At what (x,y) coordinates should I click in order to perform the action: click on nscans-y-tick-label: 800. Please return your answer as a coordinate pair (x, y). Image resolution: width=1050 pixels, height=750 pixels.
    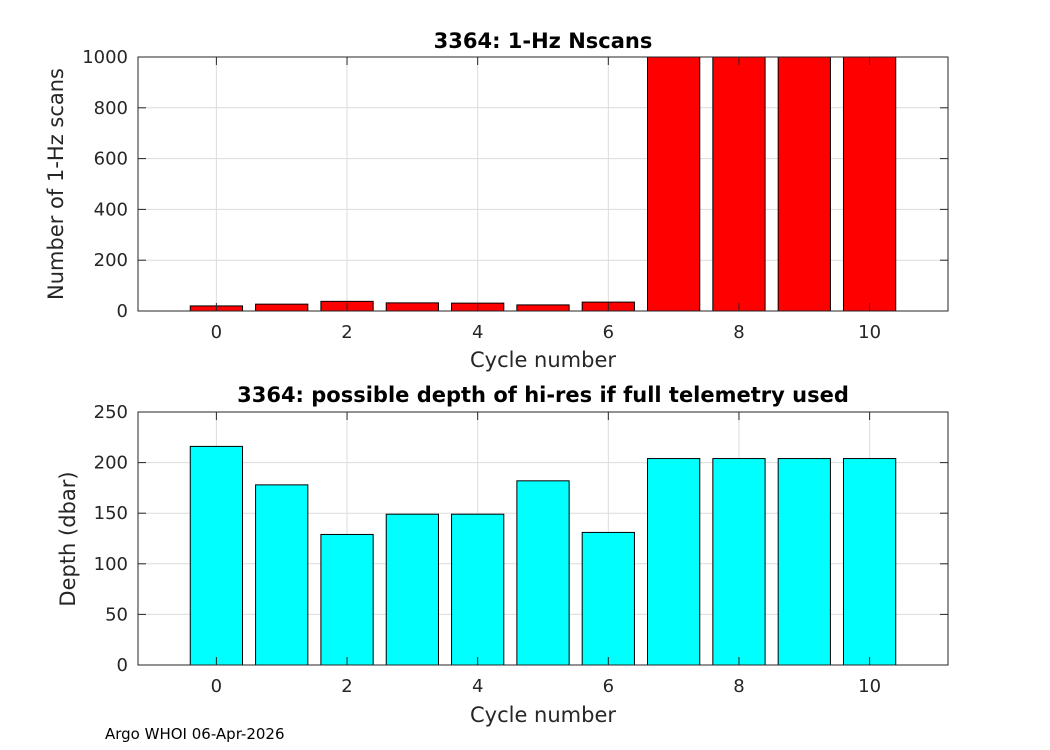
    Looking at the image, I should click on (111, 108).